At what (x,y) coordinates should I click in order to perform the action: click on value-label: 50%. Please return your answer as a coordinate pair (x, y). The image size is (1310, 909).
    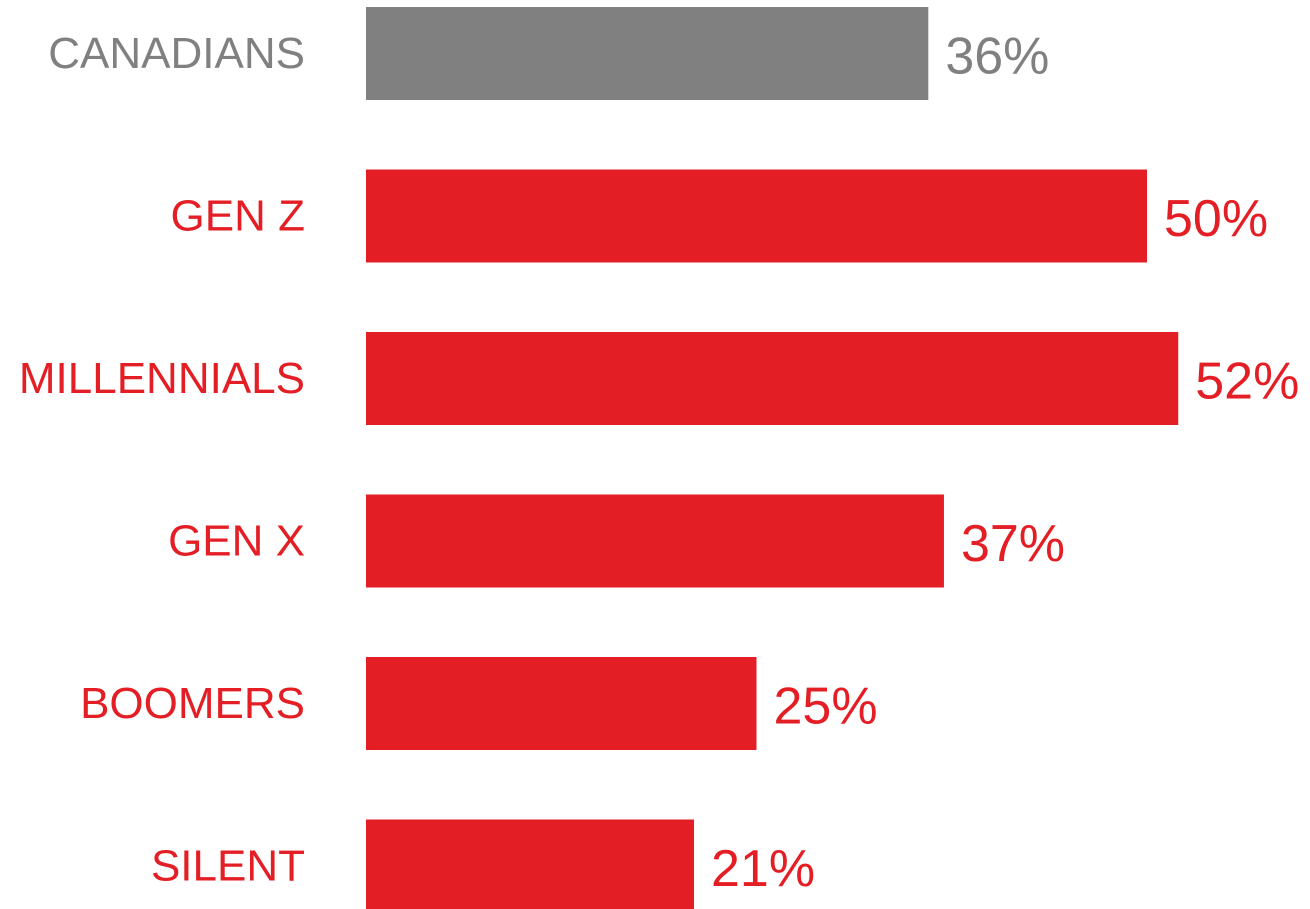
    Looking at the image, I should click on (1216, 219).